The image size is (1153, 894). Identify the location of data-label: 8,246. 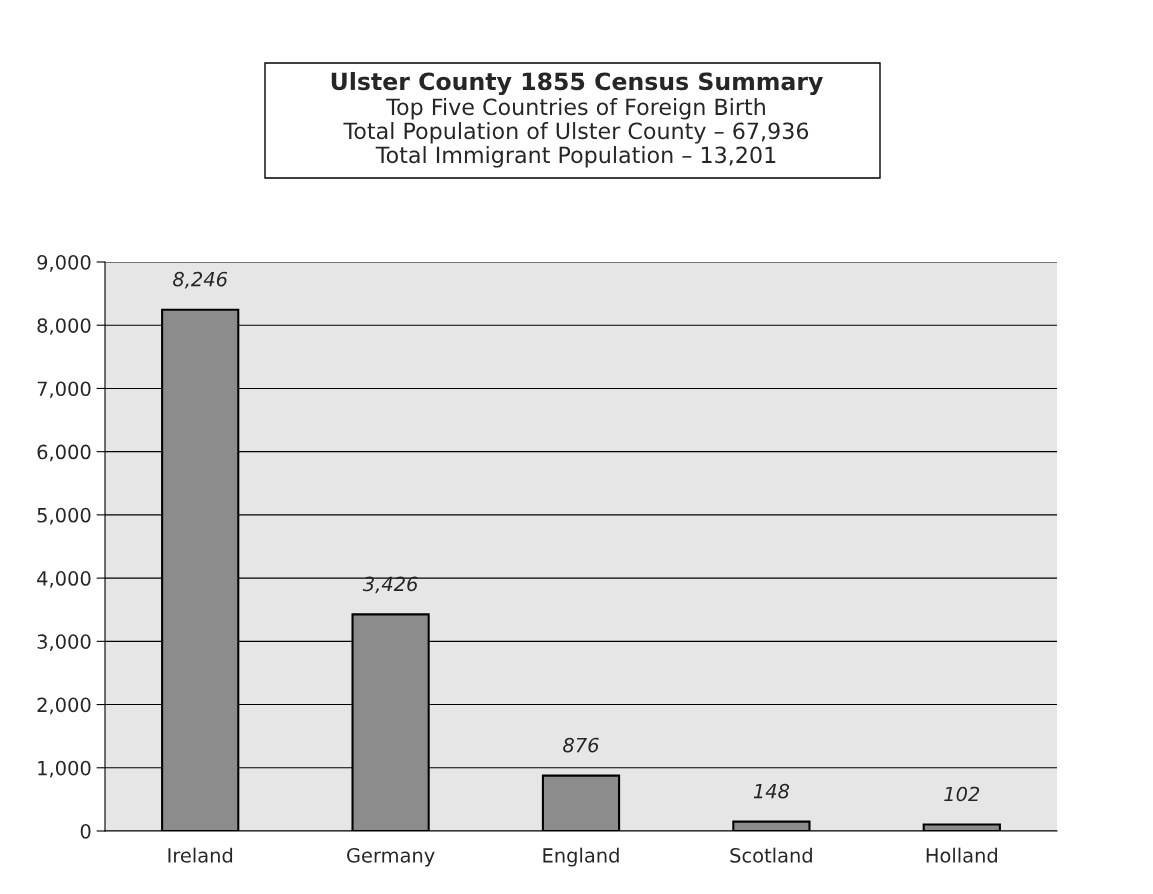
(200, 280).